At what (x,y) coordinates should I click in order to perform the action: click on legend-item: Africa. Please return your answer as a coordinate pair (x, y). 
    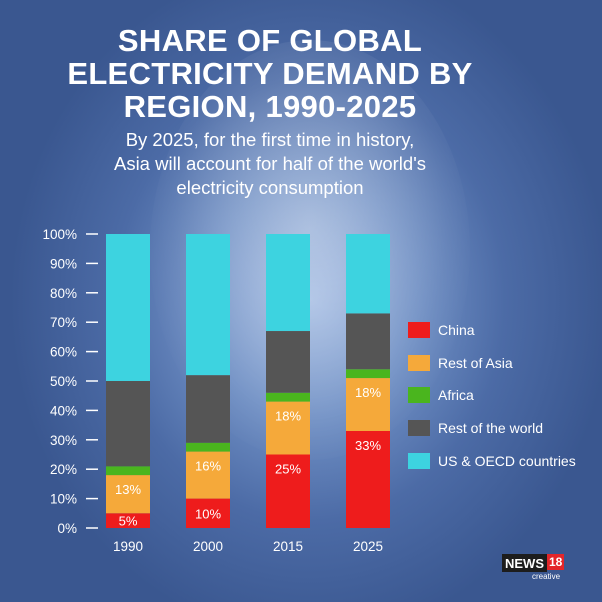
    Looking at the image, I should click on (492, 395).